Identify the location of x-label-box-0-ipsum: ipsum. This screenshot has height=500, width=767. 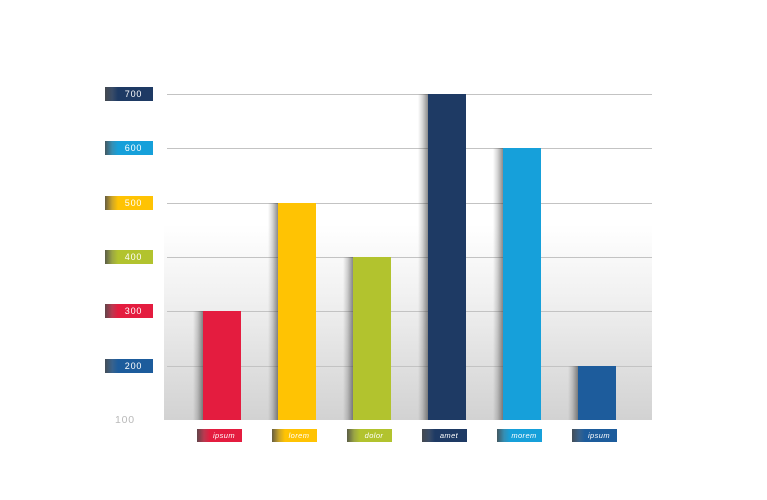
(219, 435).